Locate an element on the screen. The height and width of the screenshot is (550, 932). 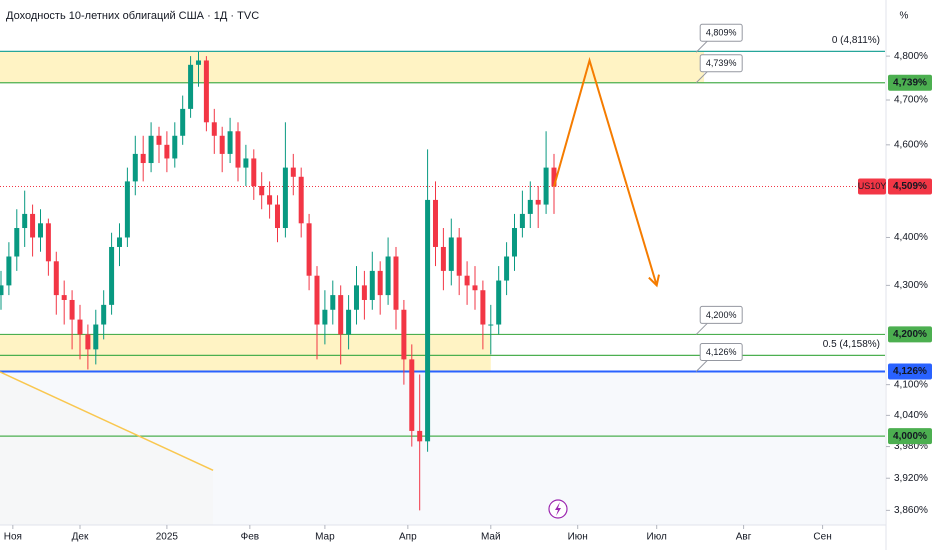
price-badge-label: 4,509% is located at coordinates (910, 186).